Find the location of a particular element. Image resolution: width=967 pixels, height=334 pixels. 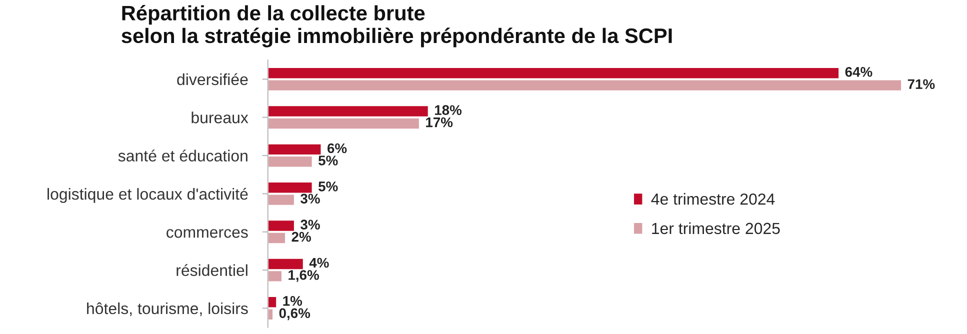

y-tick-label: hôtels, tourisme, loisirs is located at coordinates (167, 309).